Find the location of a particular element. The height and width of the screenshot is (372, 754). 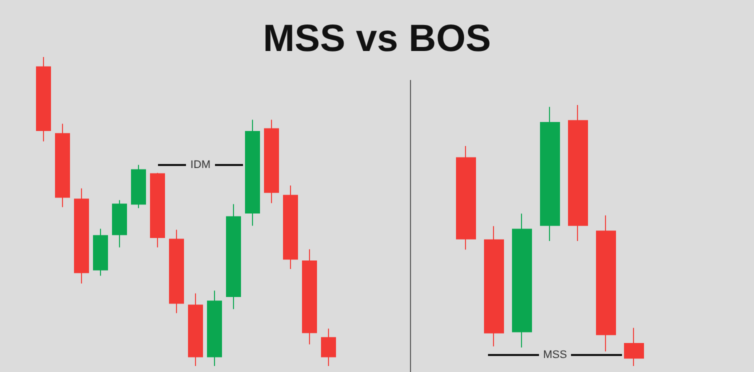

chart-title: MSS vs BOS is located at coordinates (377, 39).